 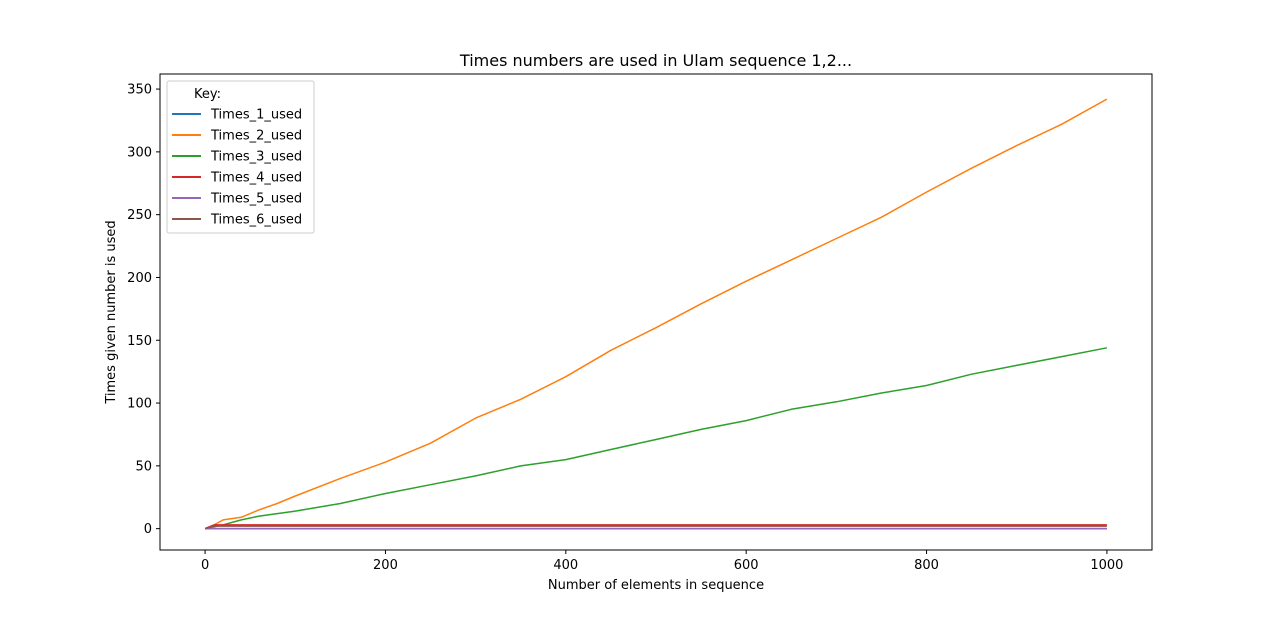 What do you see at coordinates (148, 529) in the screenshot?
I see `y-tick-label: 0` at bounding box center [148, 529].